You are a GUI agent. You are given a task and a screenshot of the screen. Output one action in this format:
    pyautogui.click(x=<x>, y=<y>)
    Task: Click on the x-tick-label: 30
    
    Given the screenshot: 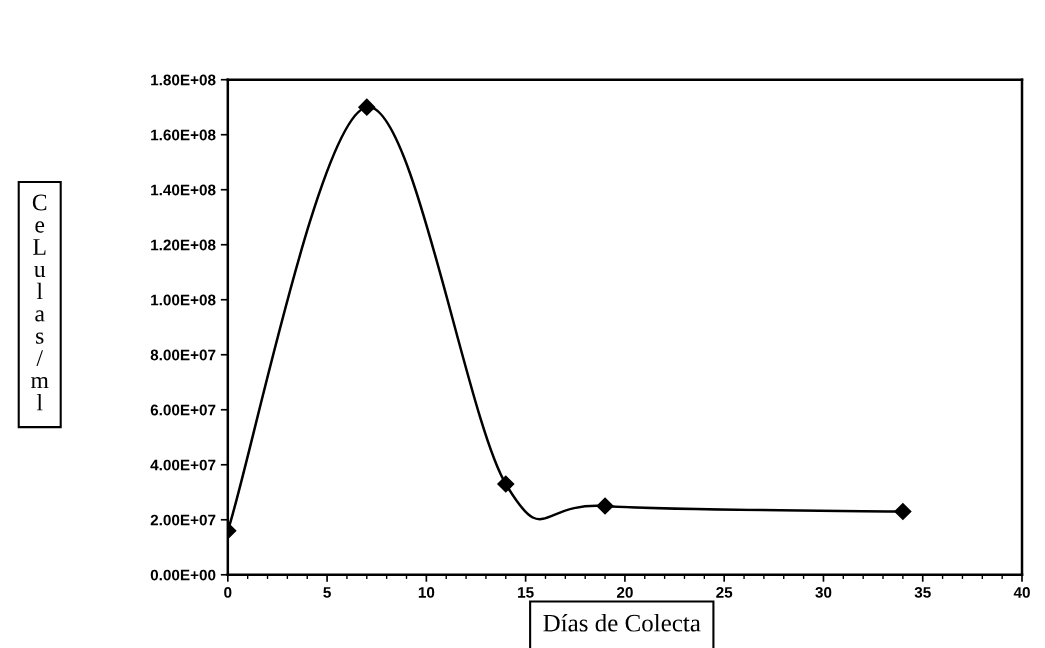 What is the action you would take?
    pyautogui.click(x=823, y=592)
    